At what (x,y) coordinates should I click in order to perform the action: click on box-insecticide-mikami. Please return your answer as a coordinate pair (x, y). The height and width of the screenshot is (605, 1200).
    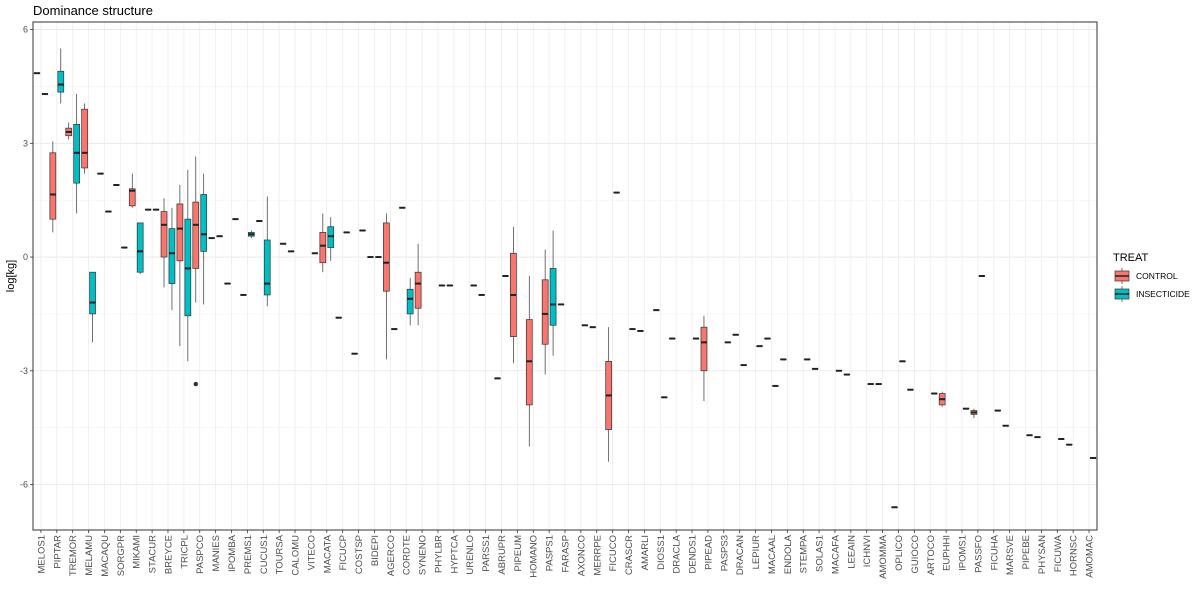
    Looking at the image, I should click on (140, 248).